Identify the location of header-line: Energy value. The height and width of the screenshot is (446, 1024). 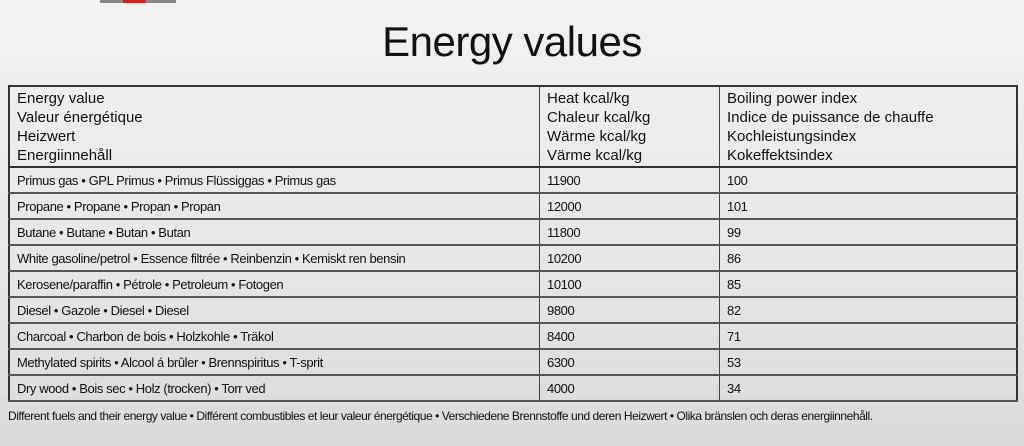
(61, 98).